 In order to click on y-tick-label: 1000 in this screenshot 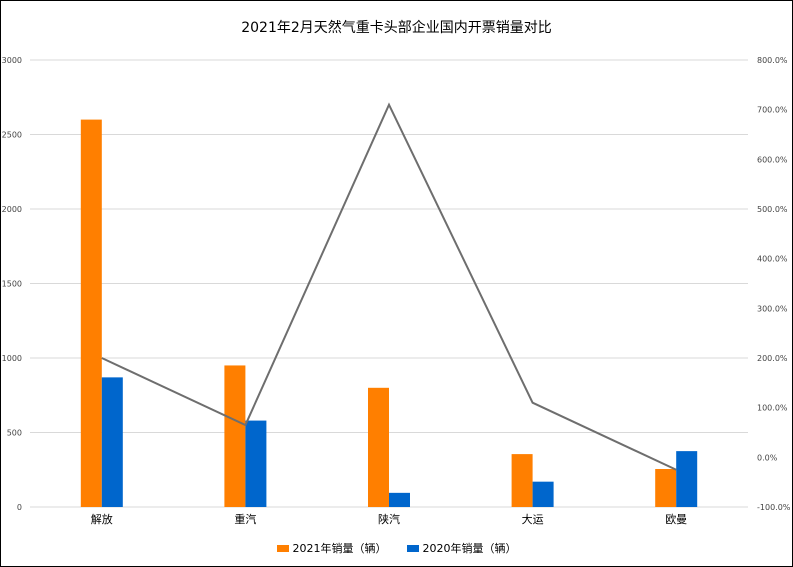, I will do `click(12, 358)`.